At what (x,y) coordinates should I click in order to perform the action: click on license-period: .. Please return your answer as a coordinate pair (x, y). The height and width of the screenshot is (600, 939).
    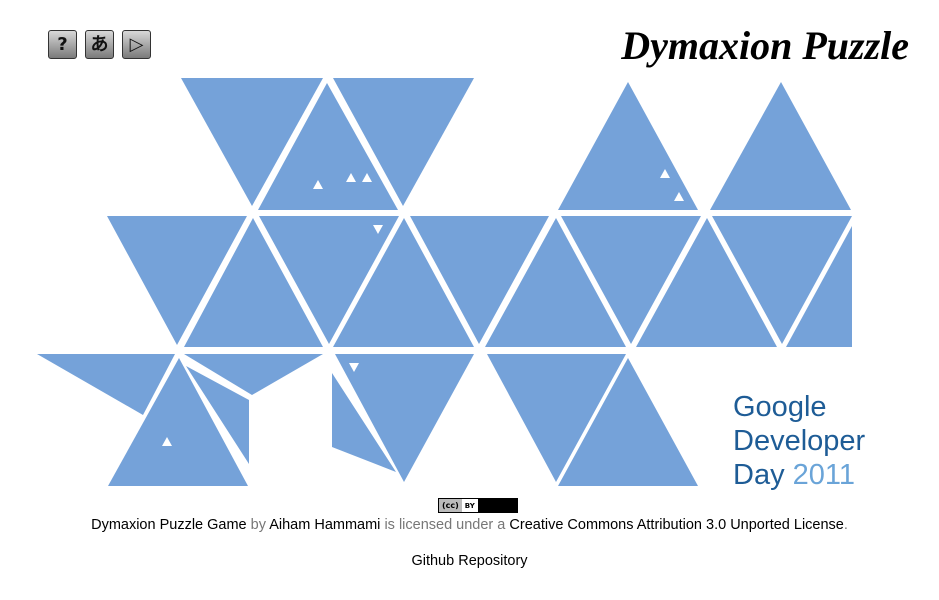
    Looking at the image, I should click on (845, 525).